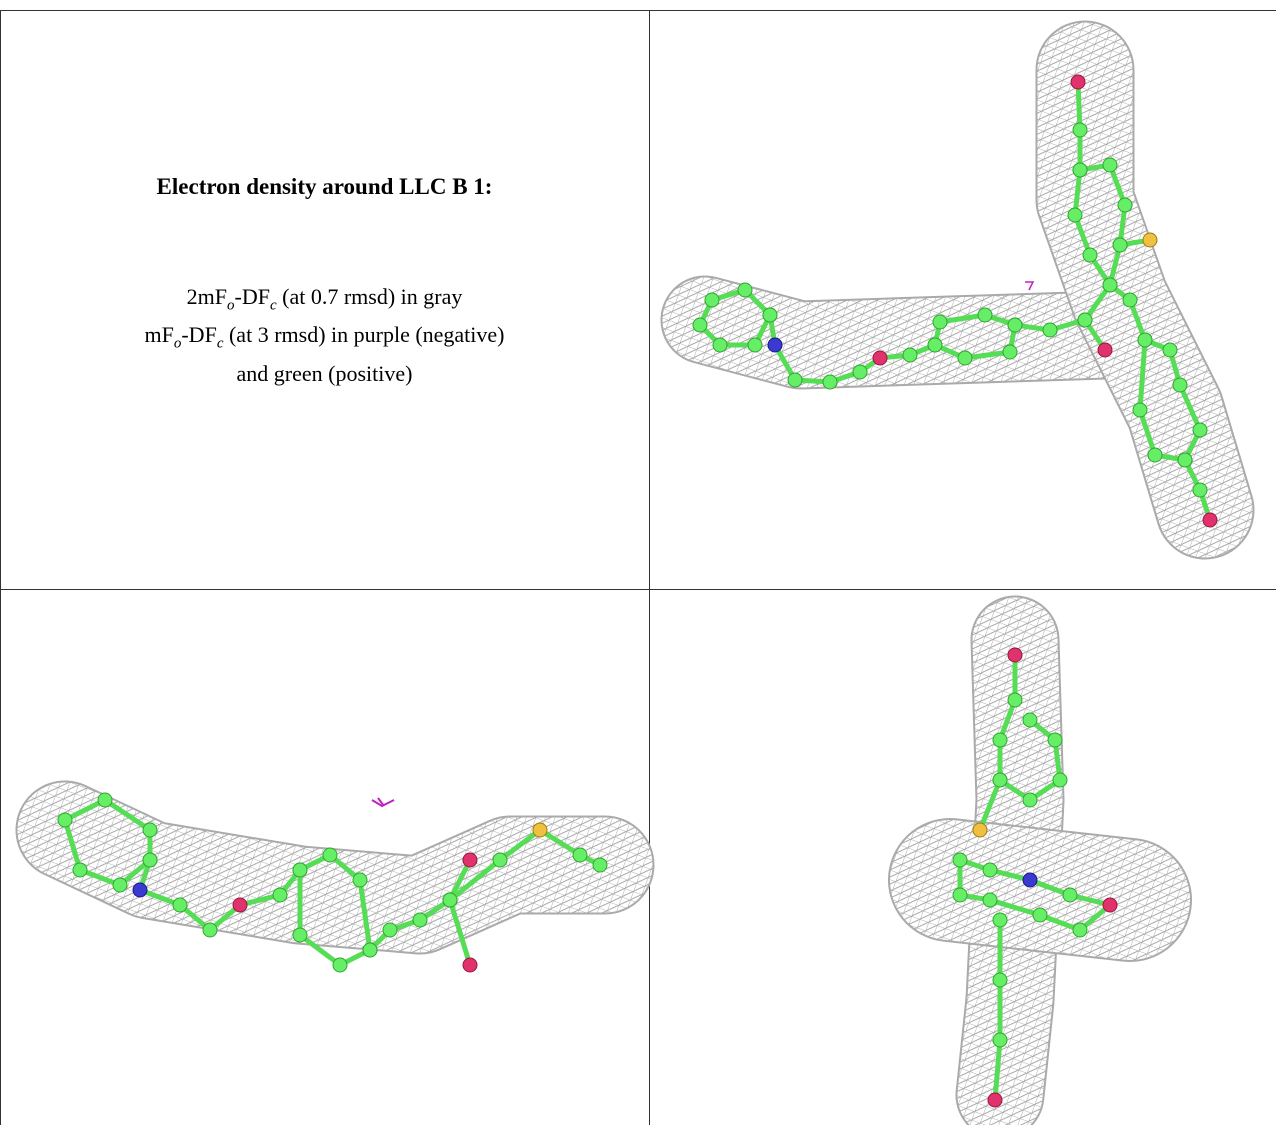 This screenshot has width=1276, height=1125. I want to click on text-run: 2mF, so click(206, 296).